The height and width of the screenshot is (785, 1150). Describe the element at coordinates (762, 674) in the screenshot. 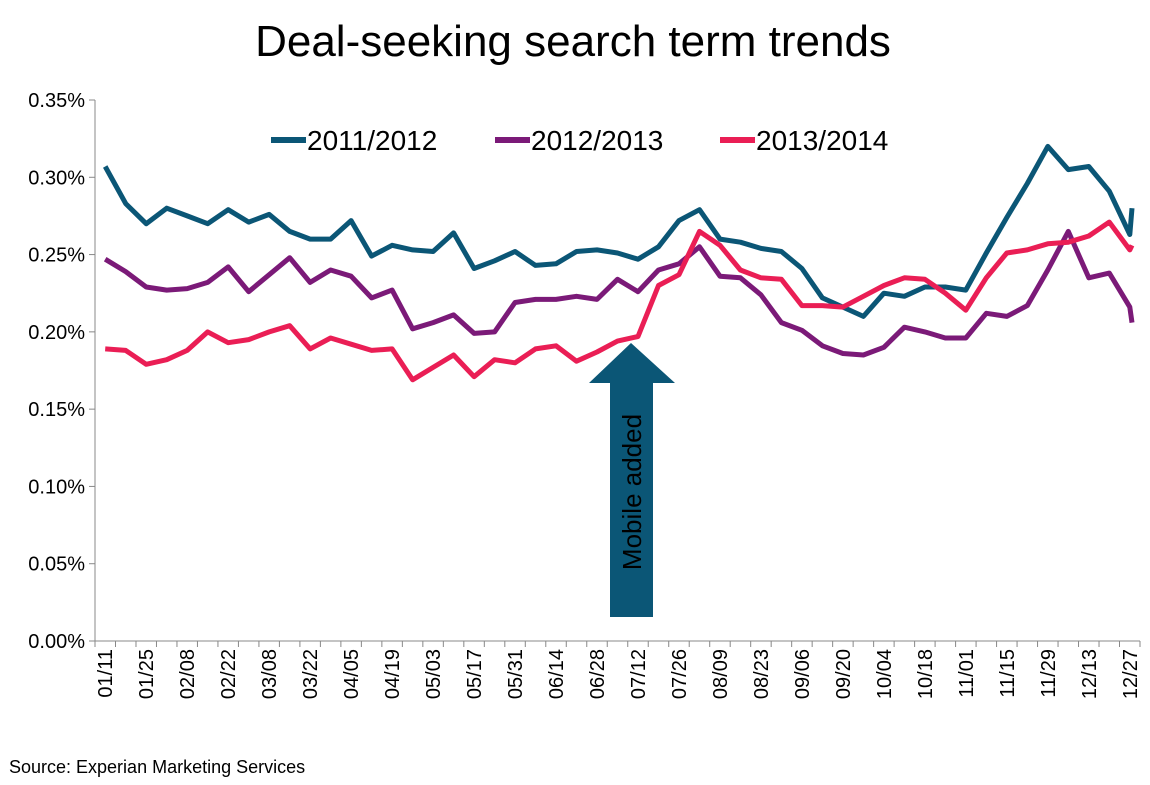

I see `x-tick-label: 08/23` at that location.